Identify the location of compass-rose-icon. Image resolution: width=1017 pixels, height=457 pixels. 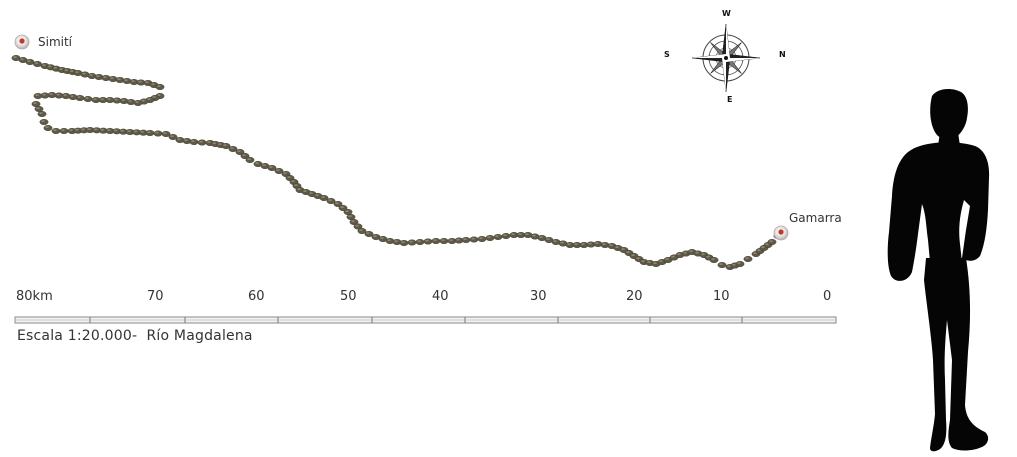
(726, 58).